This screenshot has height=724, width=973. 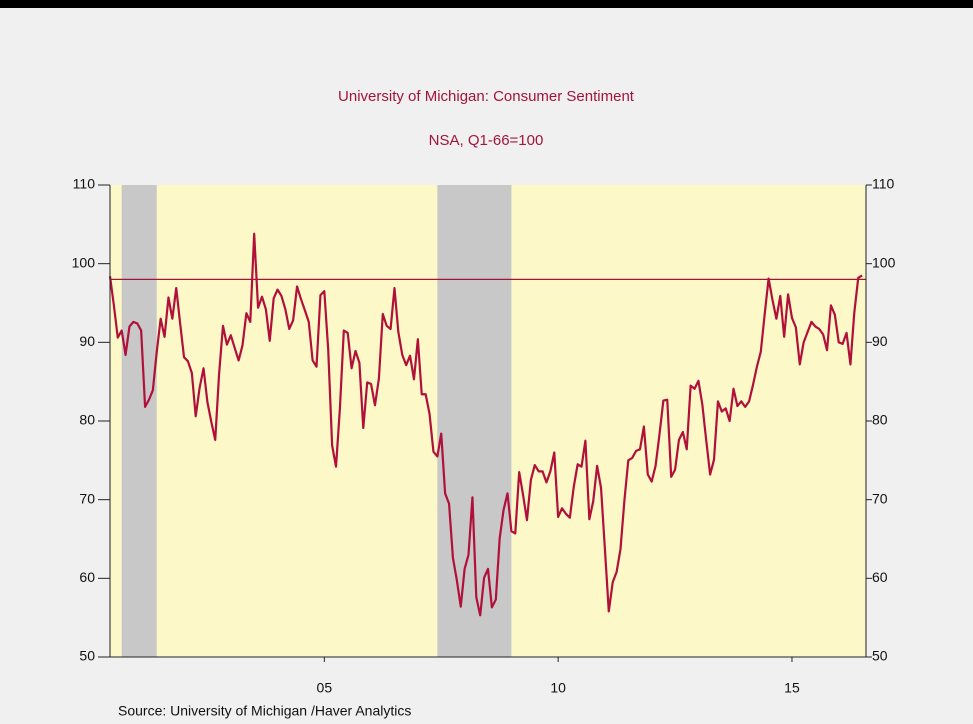 I want to click on y2-tick-label: 80, so click(x=880, y=420).